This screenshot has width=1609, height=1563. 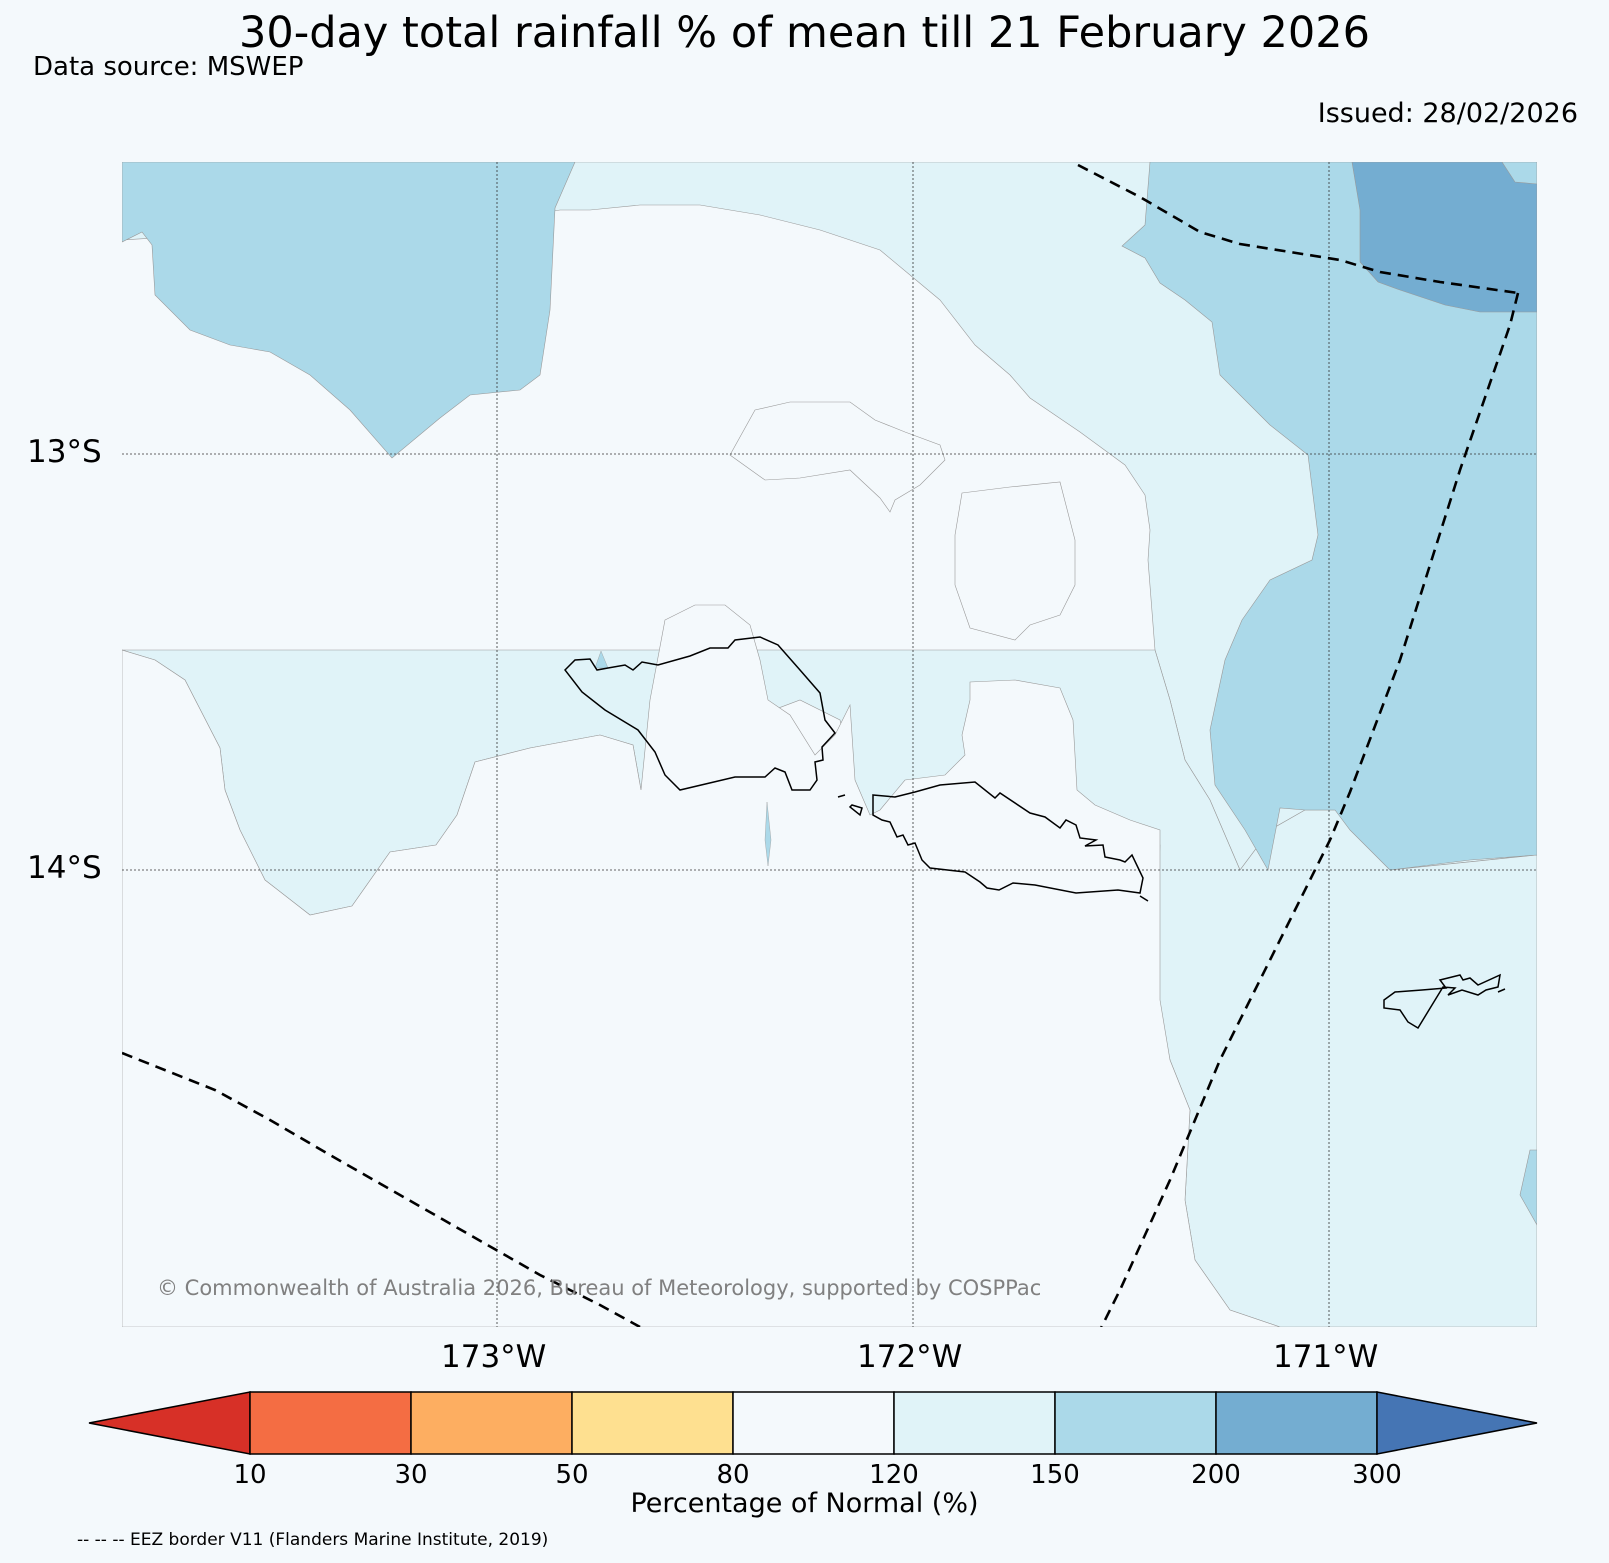 What do you see at coordinates (1298, 229) in the screenshot?
I see `eez-border-north` at bounding box center [1298, 229].